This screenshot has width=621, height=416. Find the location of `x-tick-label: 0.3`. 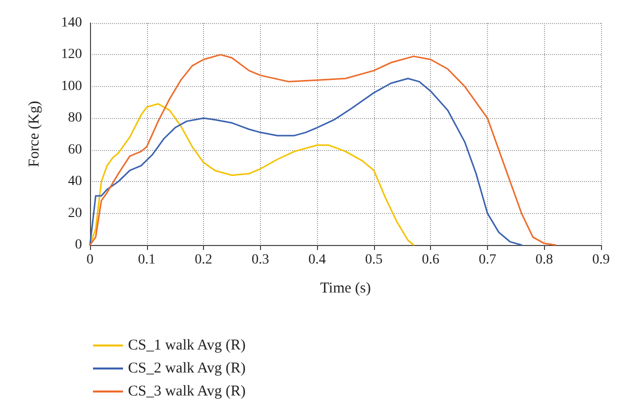

x-tick-label: 0.3 is located at coordinates (261, 260).